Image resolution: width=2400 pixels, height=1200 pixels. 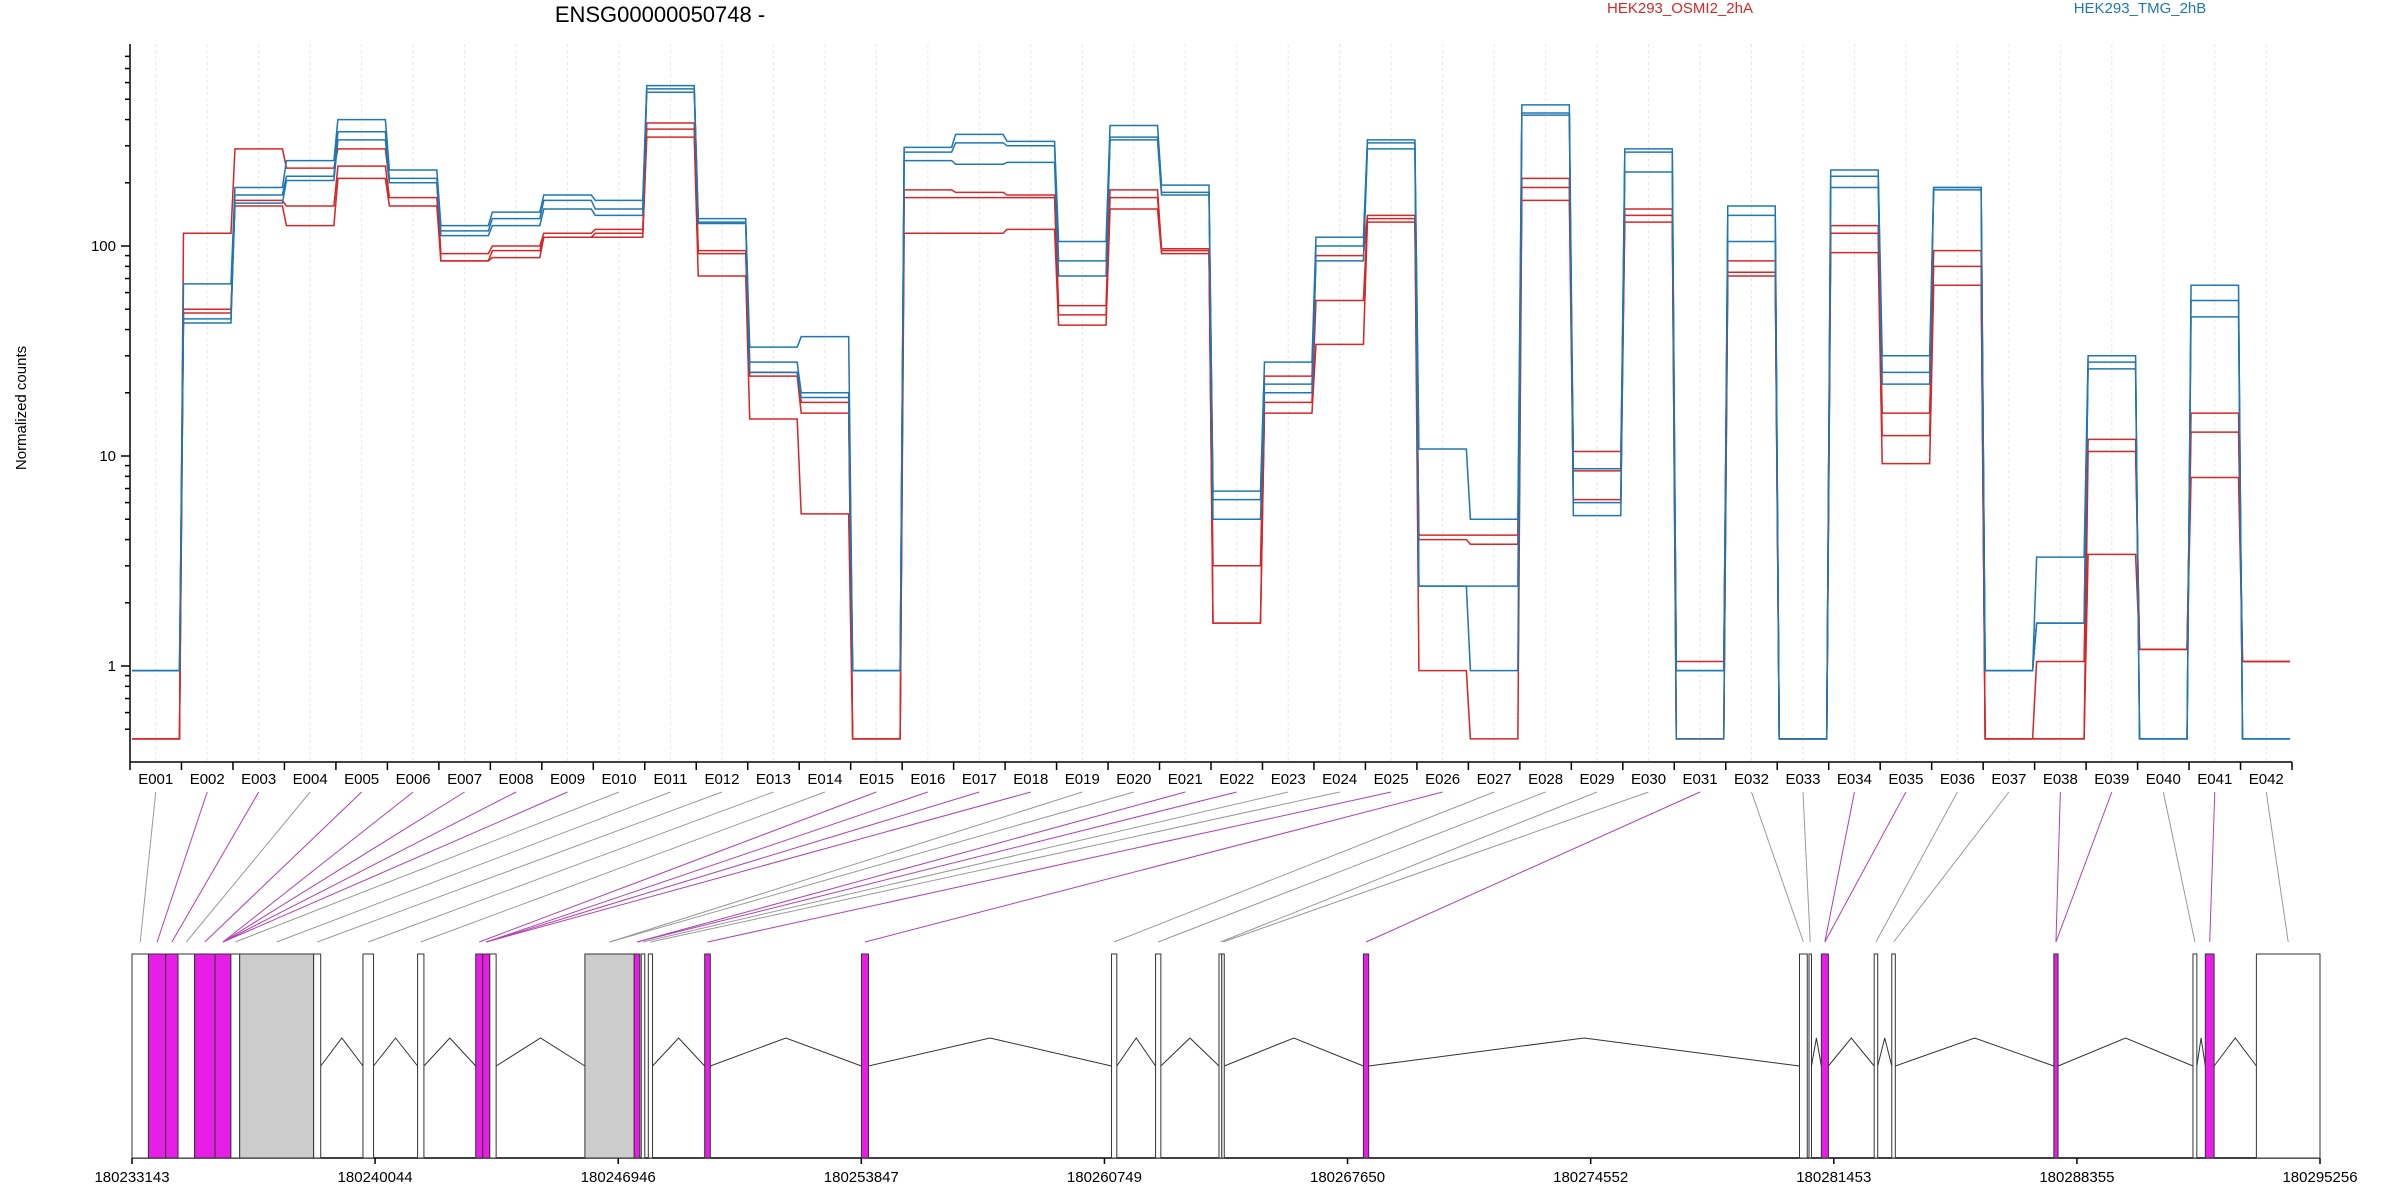 What do you see at coordinates (1833, 1177) in the screenshot?
I see `genomic-coordinate-label: 180281453` at bounding box center [1833, 1177].